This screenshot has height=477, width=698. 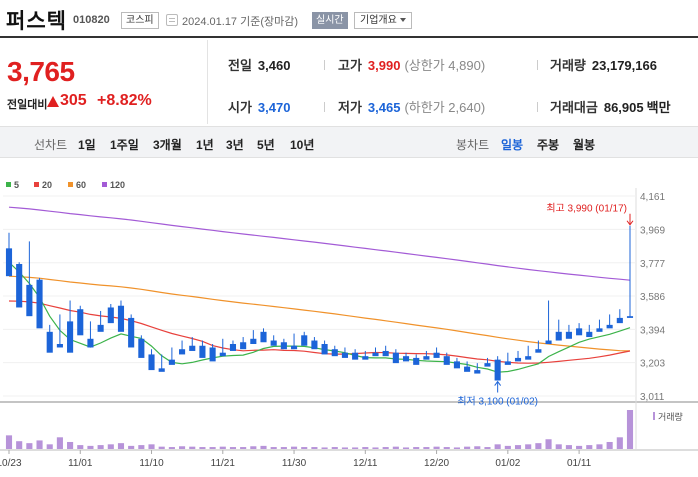 I want to click on current-price: 3,765, so click(x=41, y=71).